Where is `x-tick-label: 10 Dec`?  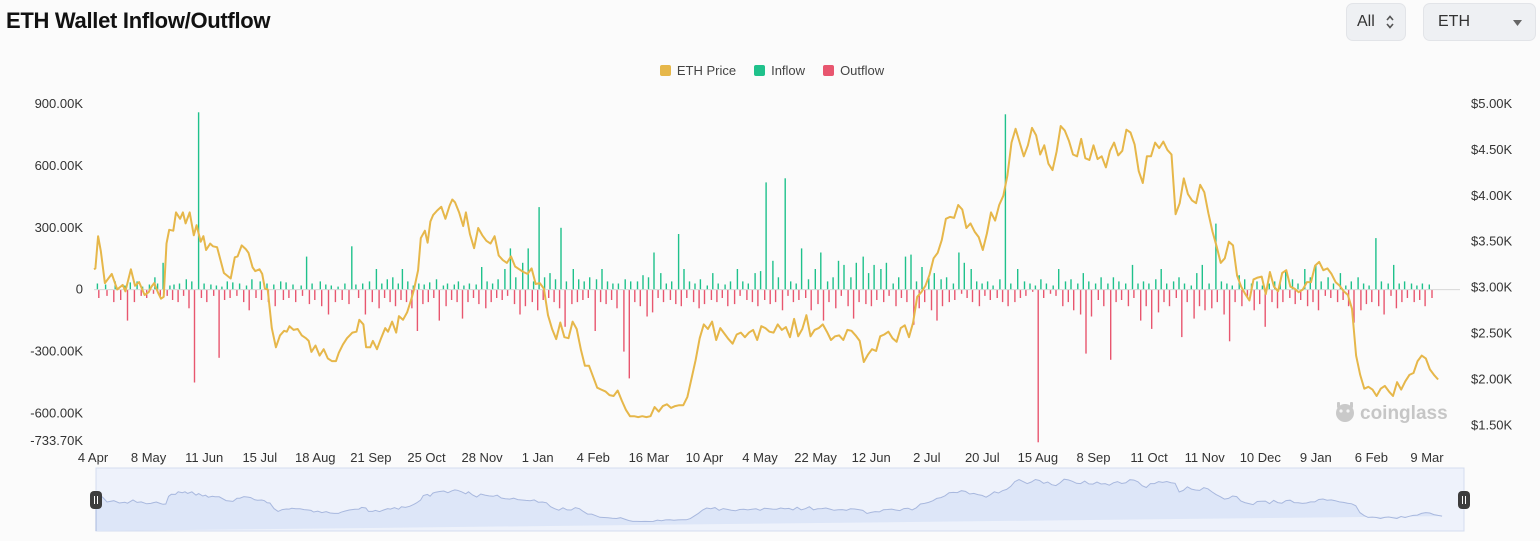 x-tick-label: 10 Dec is located at coordinates (1261, 457).